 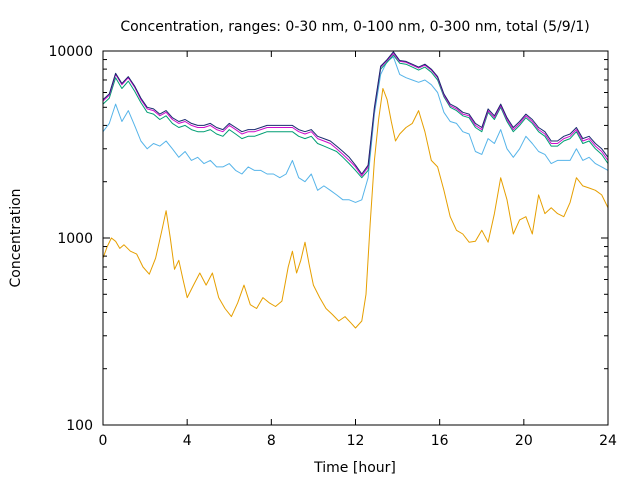 I want to click on x-tick-label: 12, so click(x=356, y=441).